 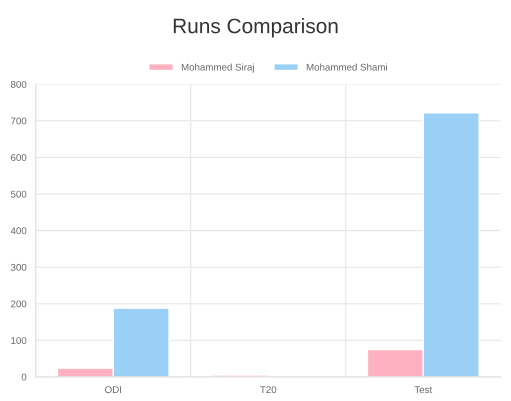 I want to click on y-tick-label: 200, so click(x=18, y=304).